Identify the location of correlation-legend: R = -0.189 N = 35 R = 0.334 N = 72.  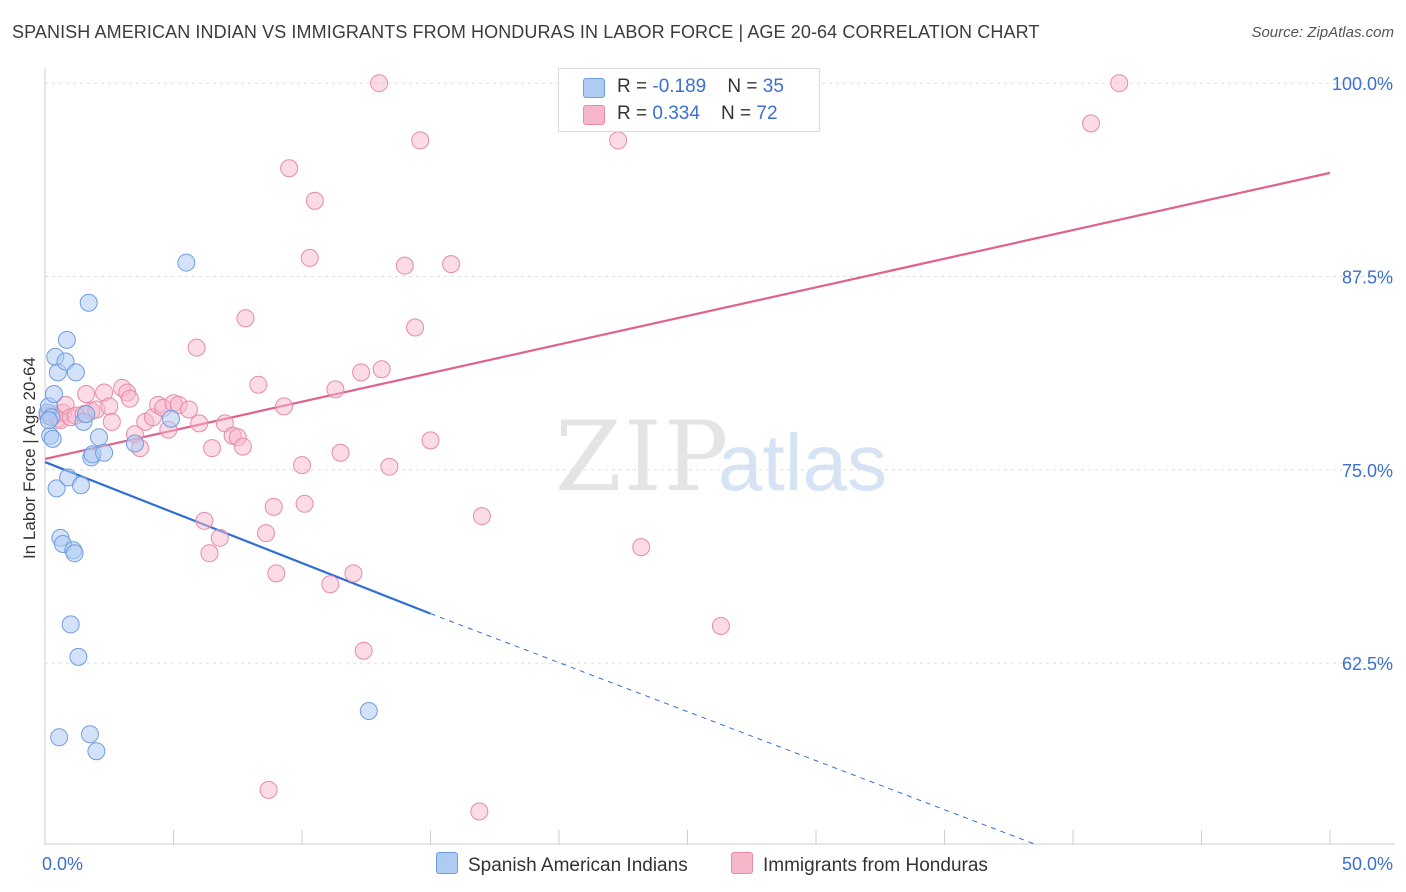
(689, 100).